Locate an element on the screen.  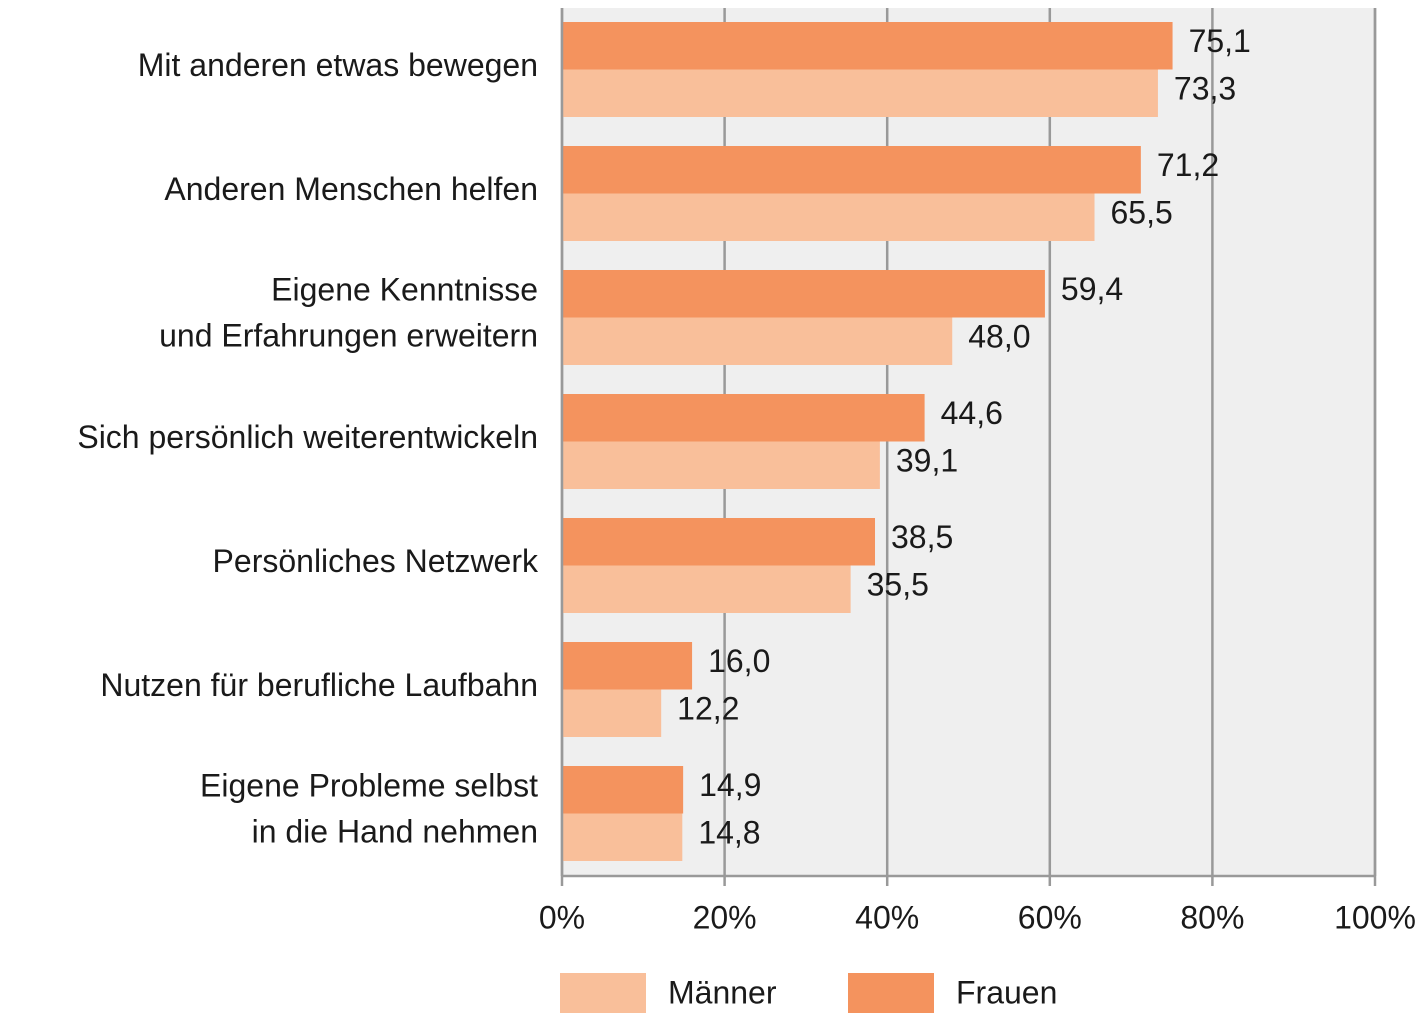
x-tick-label: 60% is located at coordinates (1050, 917).